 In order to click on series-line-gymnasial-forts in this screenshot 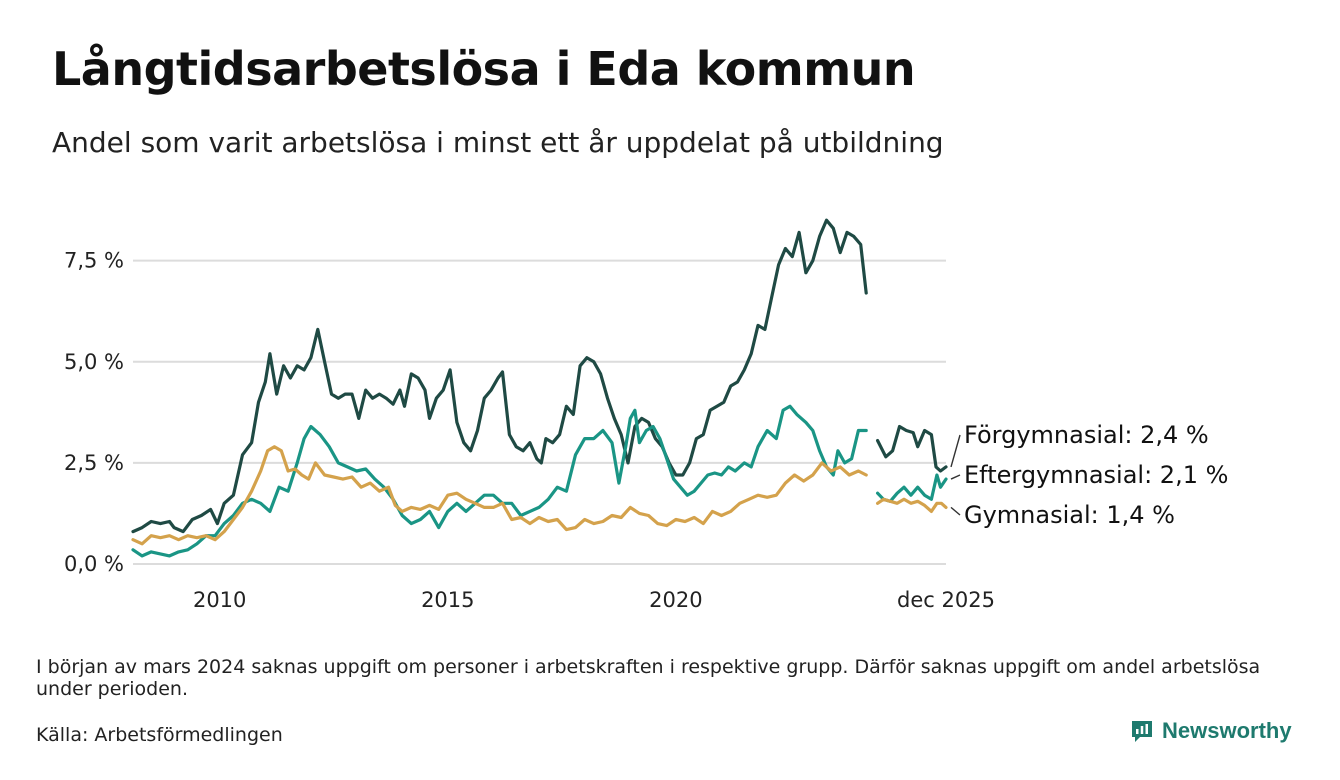, I will do `click(912, 505)`.